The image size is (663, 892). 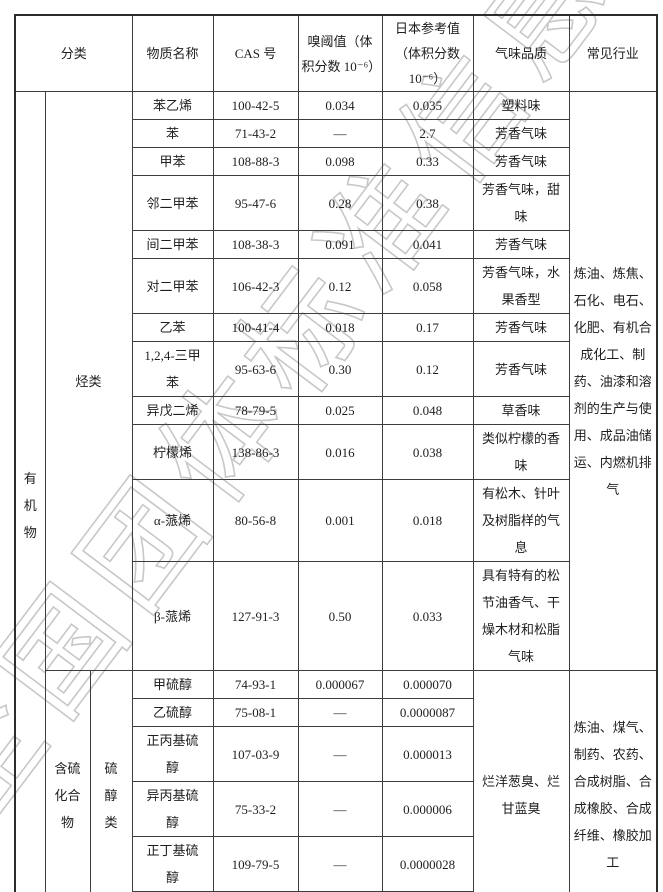 I want to click on odor-threshold-cell: 0.025, so click(x=340, y=410).